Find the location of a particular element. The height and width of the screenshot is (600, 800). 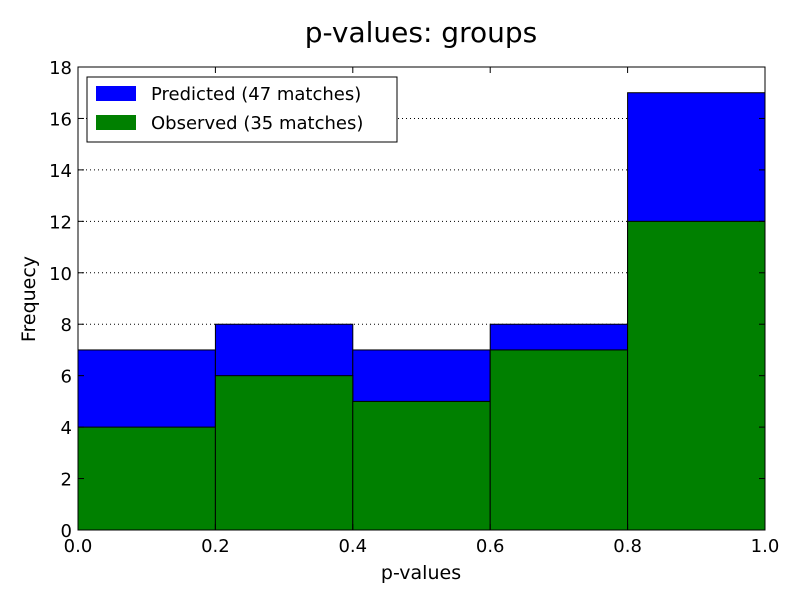

x-tick-label: 0.2 is located at coordinates (215, 546).